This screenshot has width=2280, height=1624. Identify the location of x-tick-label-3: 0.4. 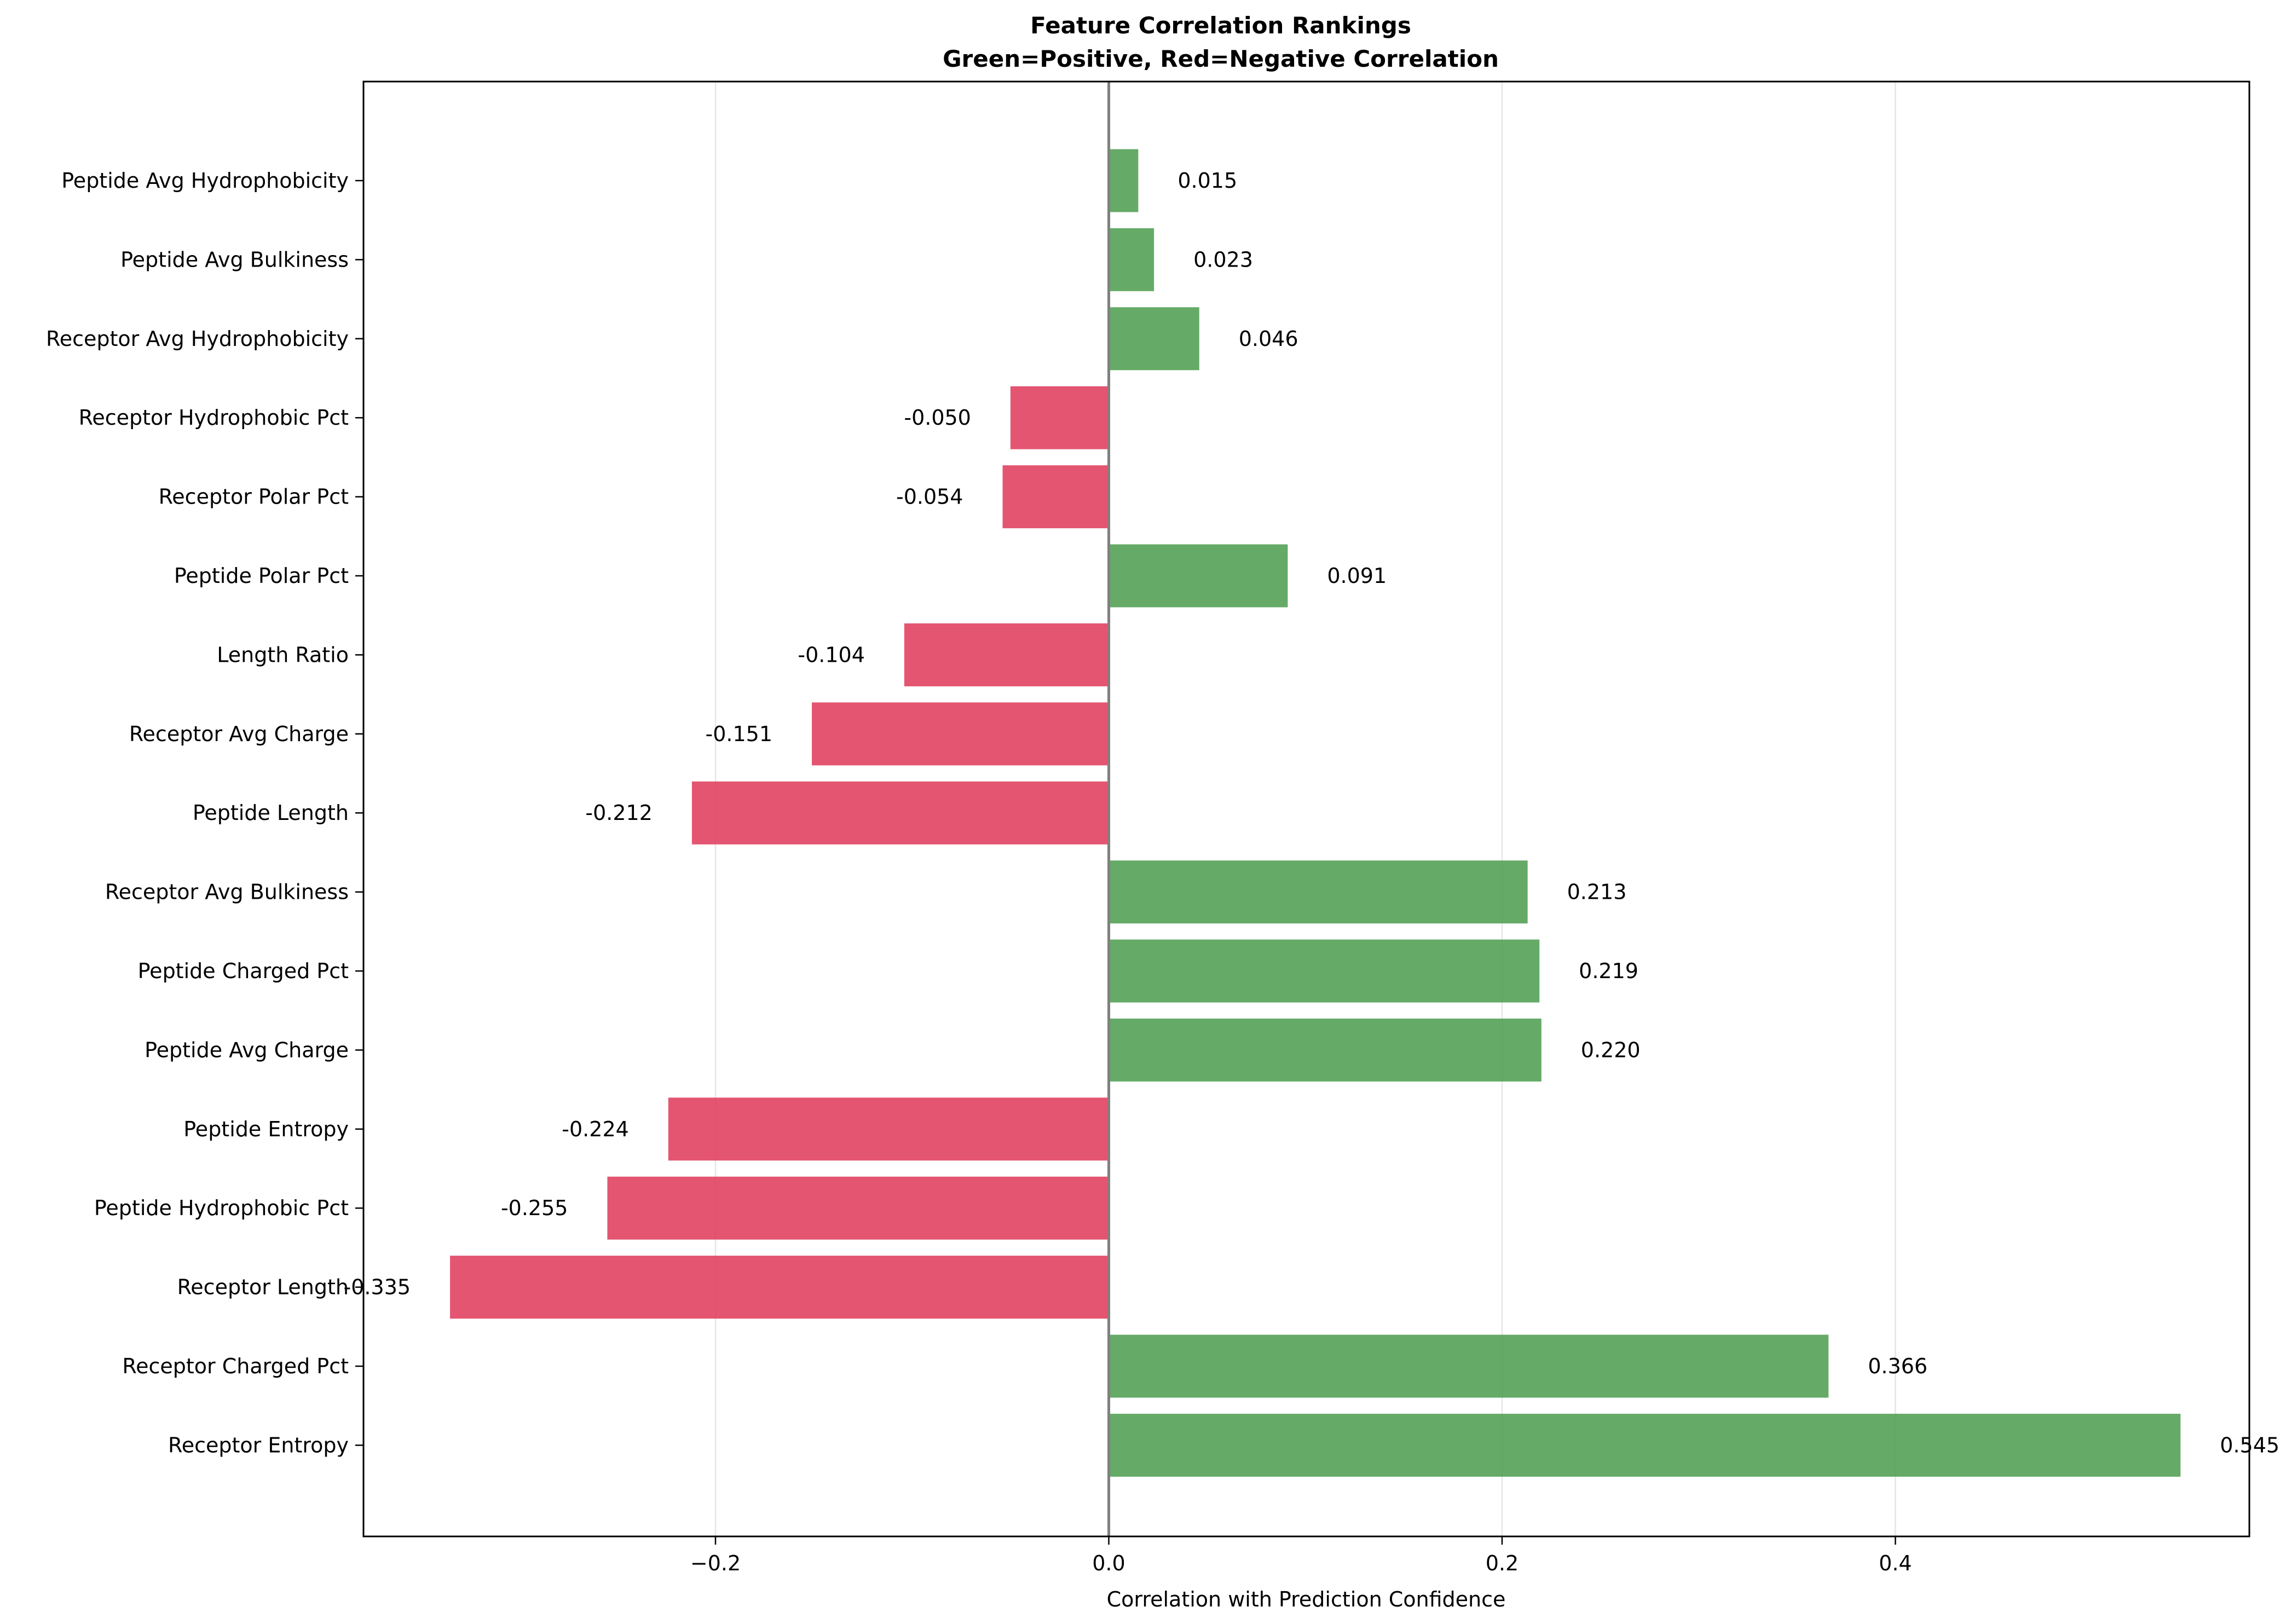
(1895, 1563).